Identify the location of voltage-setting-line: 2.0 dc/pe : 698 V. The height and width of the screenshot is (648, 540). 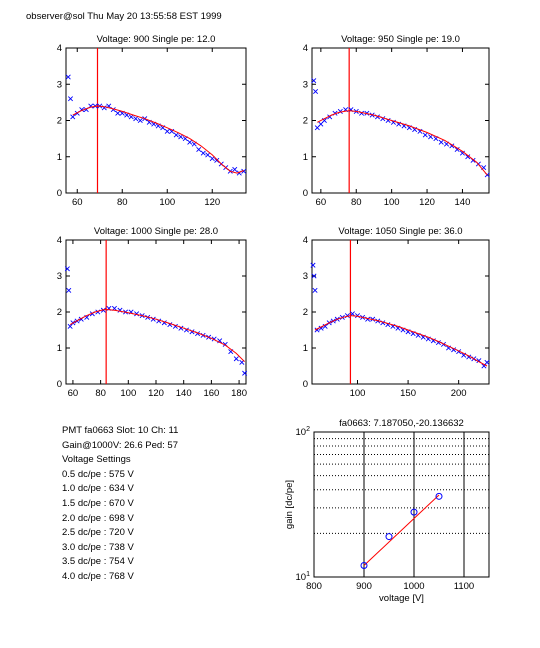
(98, 518).